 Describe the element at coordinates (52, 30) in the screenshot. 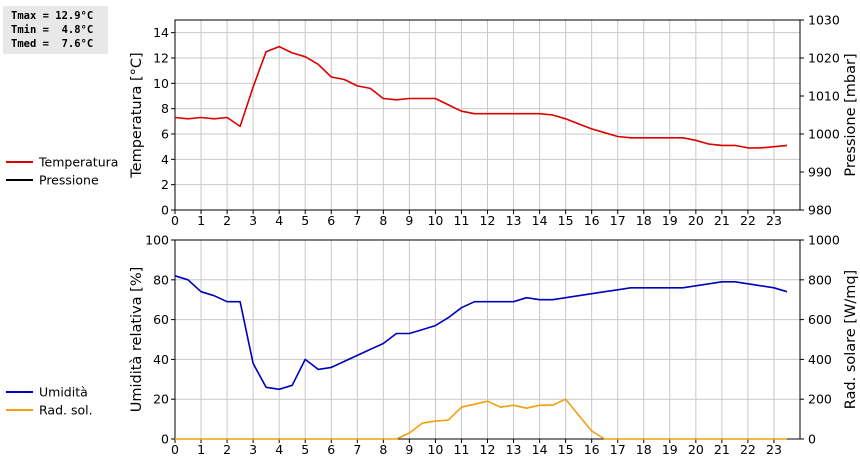

I see `stat-tmin: Tmin = 4.8°C` at that location.